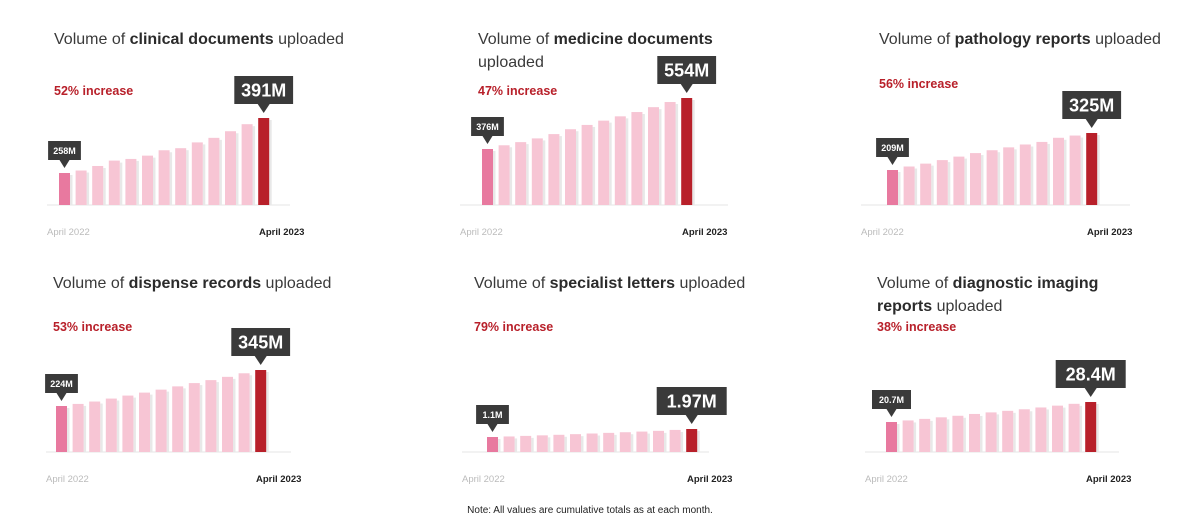 The height and width of the screenshot is (532, 1180). What do you see at coordinates (1020, 39) in the screenshot?
I see `chart-title: Volume of pathology reports uploaded` at bounding box center [1020, 39].